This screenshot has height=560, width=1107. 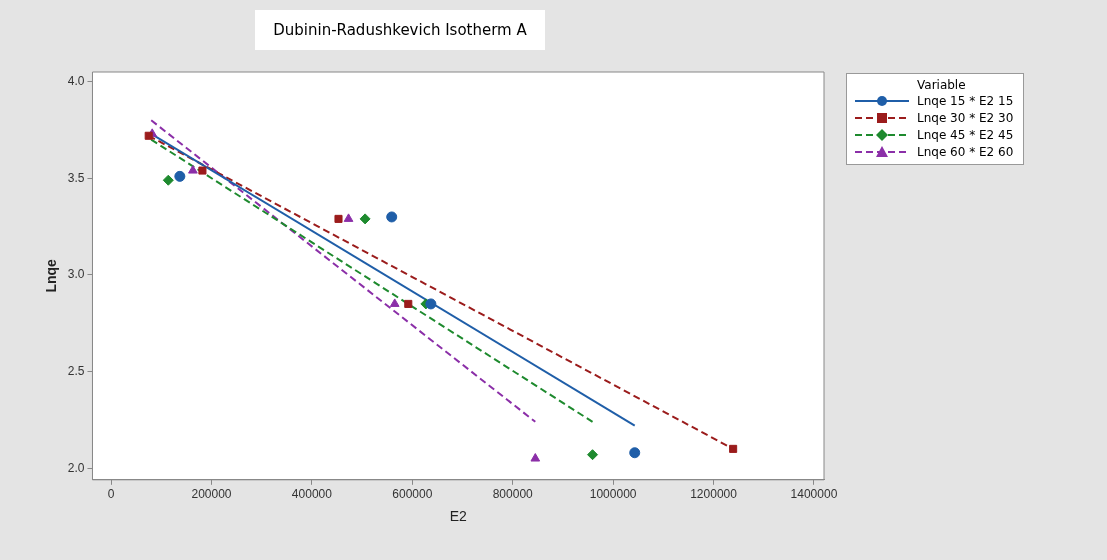 I want to click on y-tick-label: 3.0, so click(x=76, y=274).